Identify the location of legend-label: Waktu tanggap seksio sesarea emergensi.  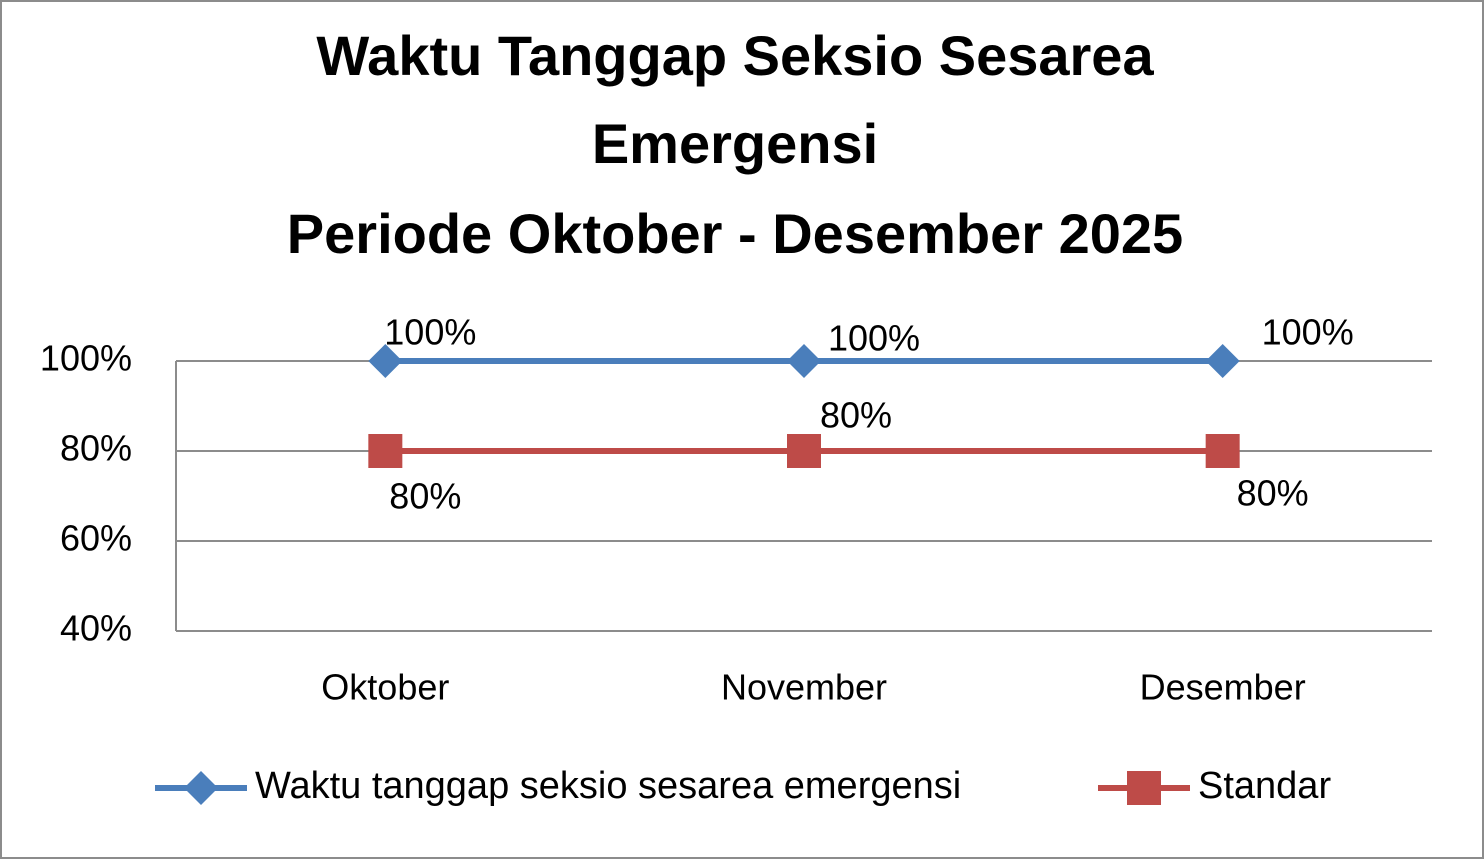
(608, 786).